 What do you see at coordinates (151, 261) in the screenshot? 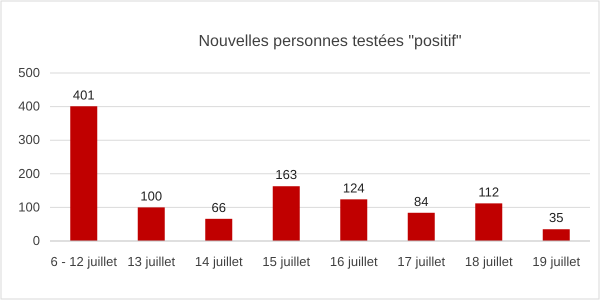
I see `x-tick-label: 13 juillet` at bounding box center [151, 261].